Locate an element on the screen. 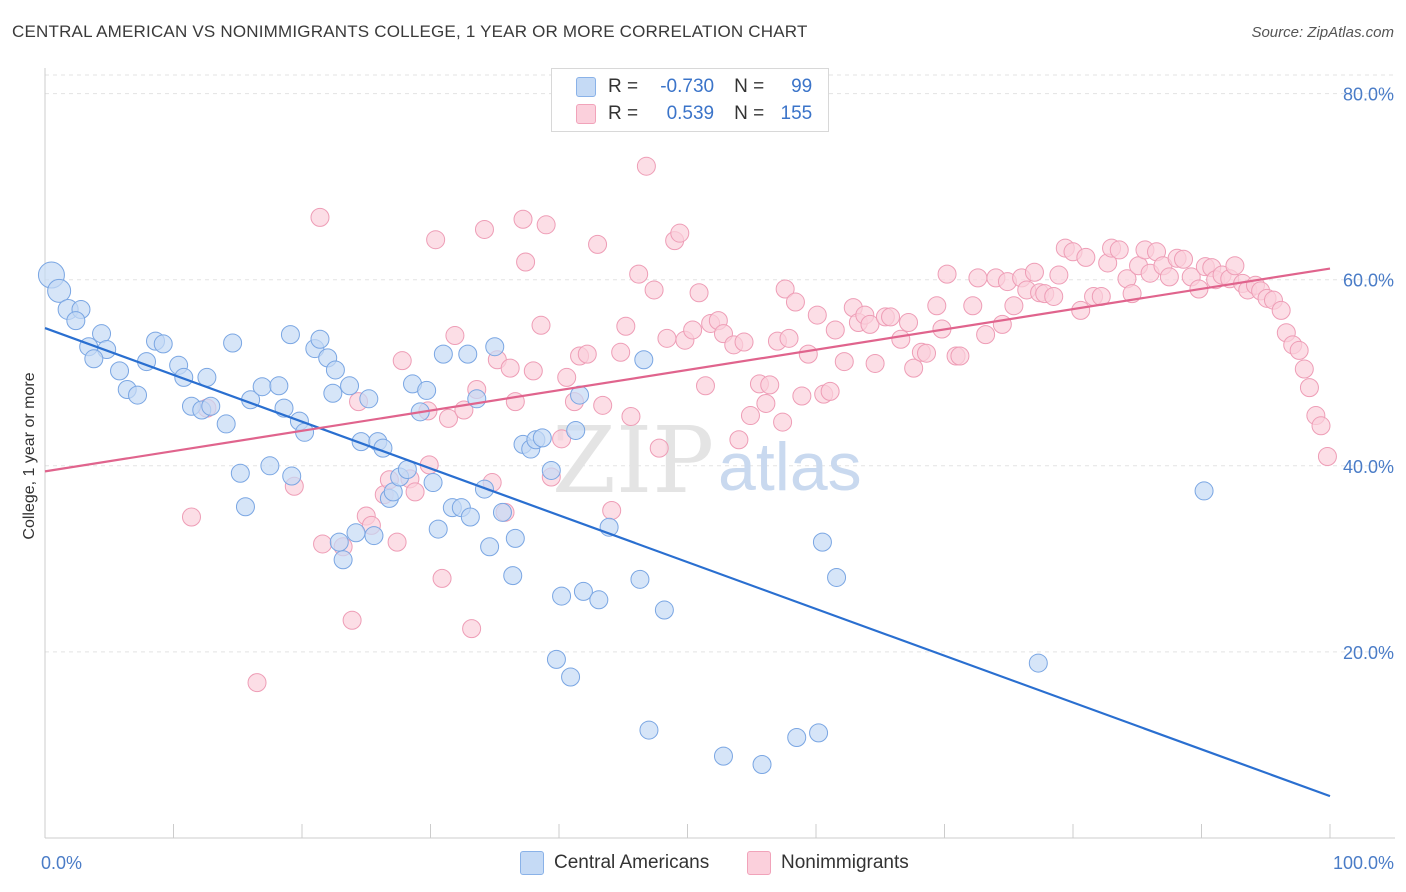 The width and height of the screenshot is (1406, 892). correlation-legend: R = -0.730 N = 99 R = 0.539 N = 155 is located at coordinates (690, 100).